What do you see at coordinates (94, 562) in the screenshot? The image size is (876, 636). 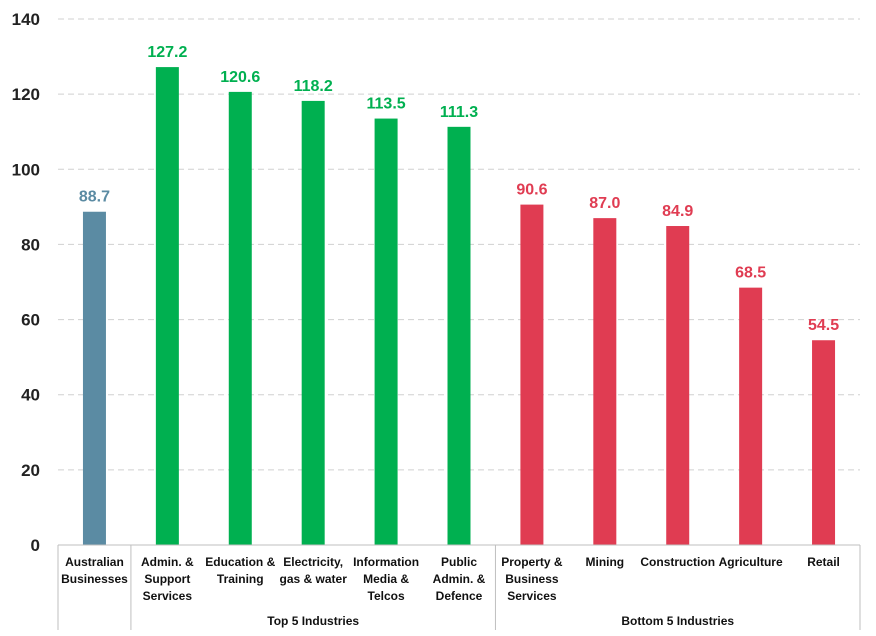 I see `category-label-line: Australian` at bounding box center [94, 562].